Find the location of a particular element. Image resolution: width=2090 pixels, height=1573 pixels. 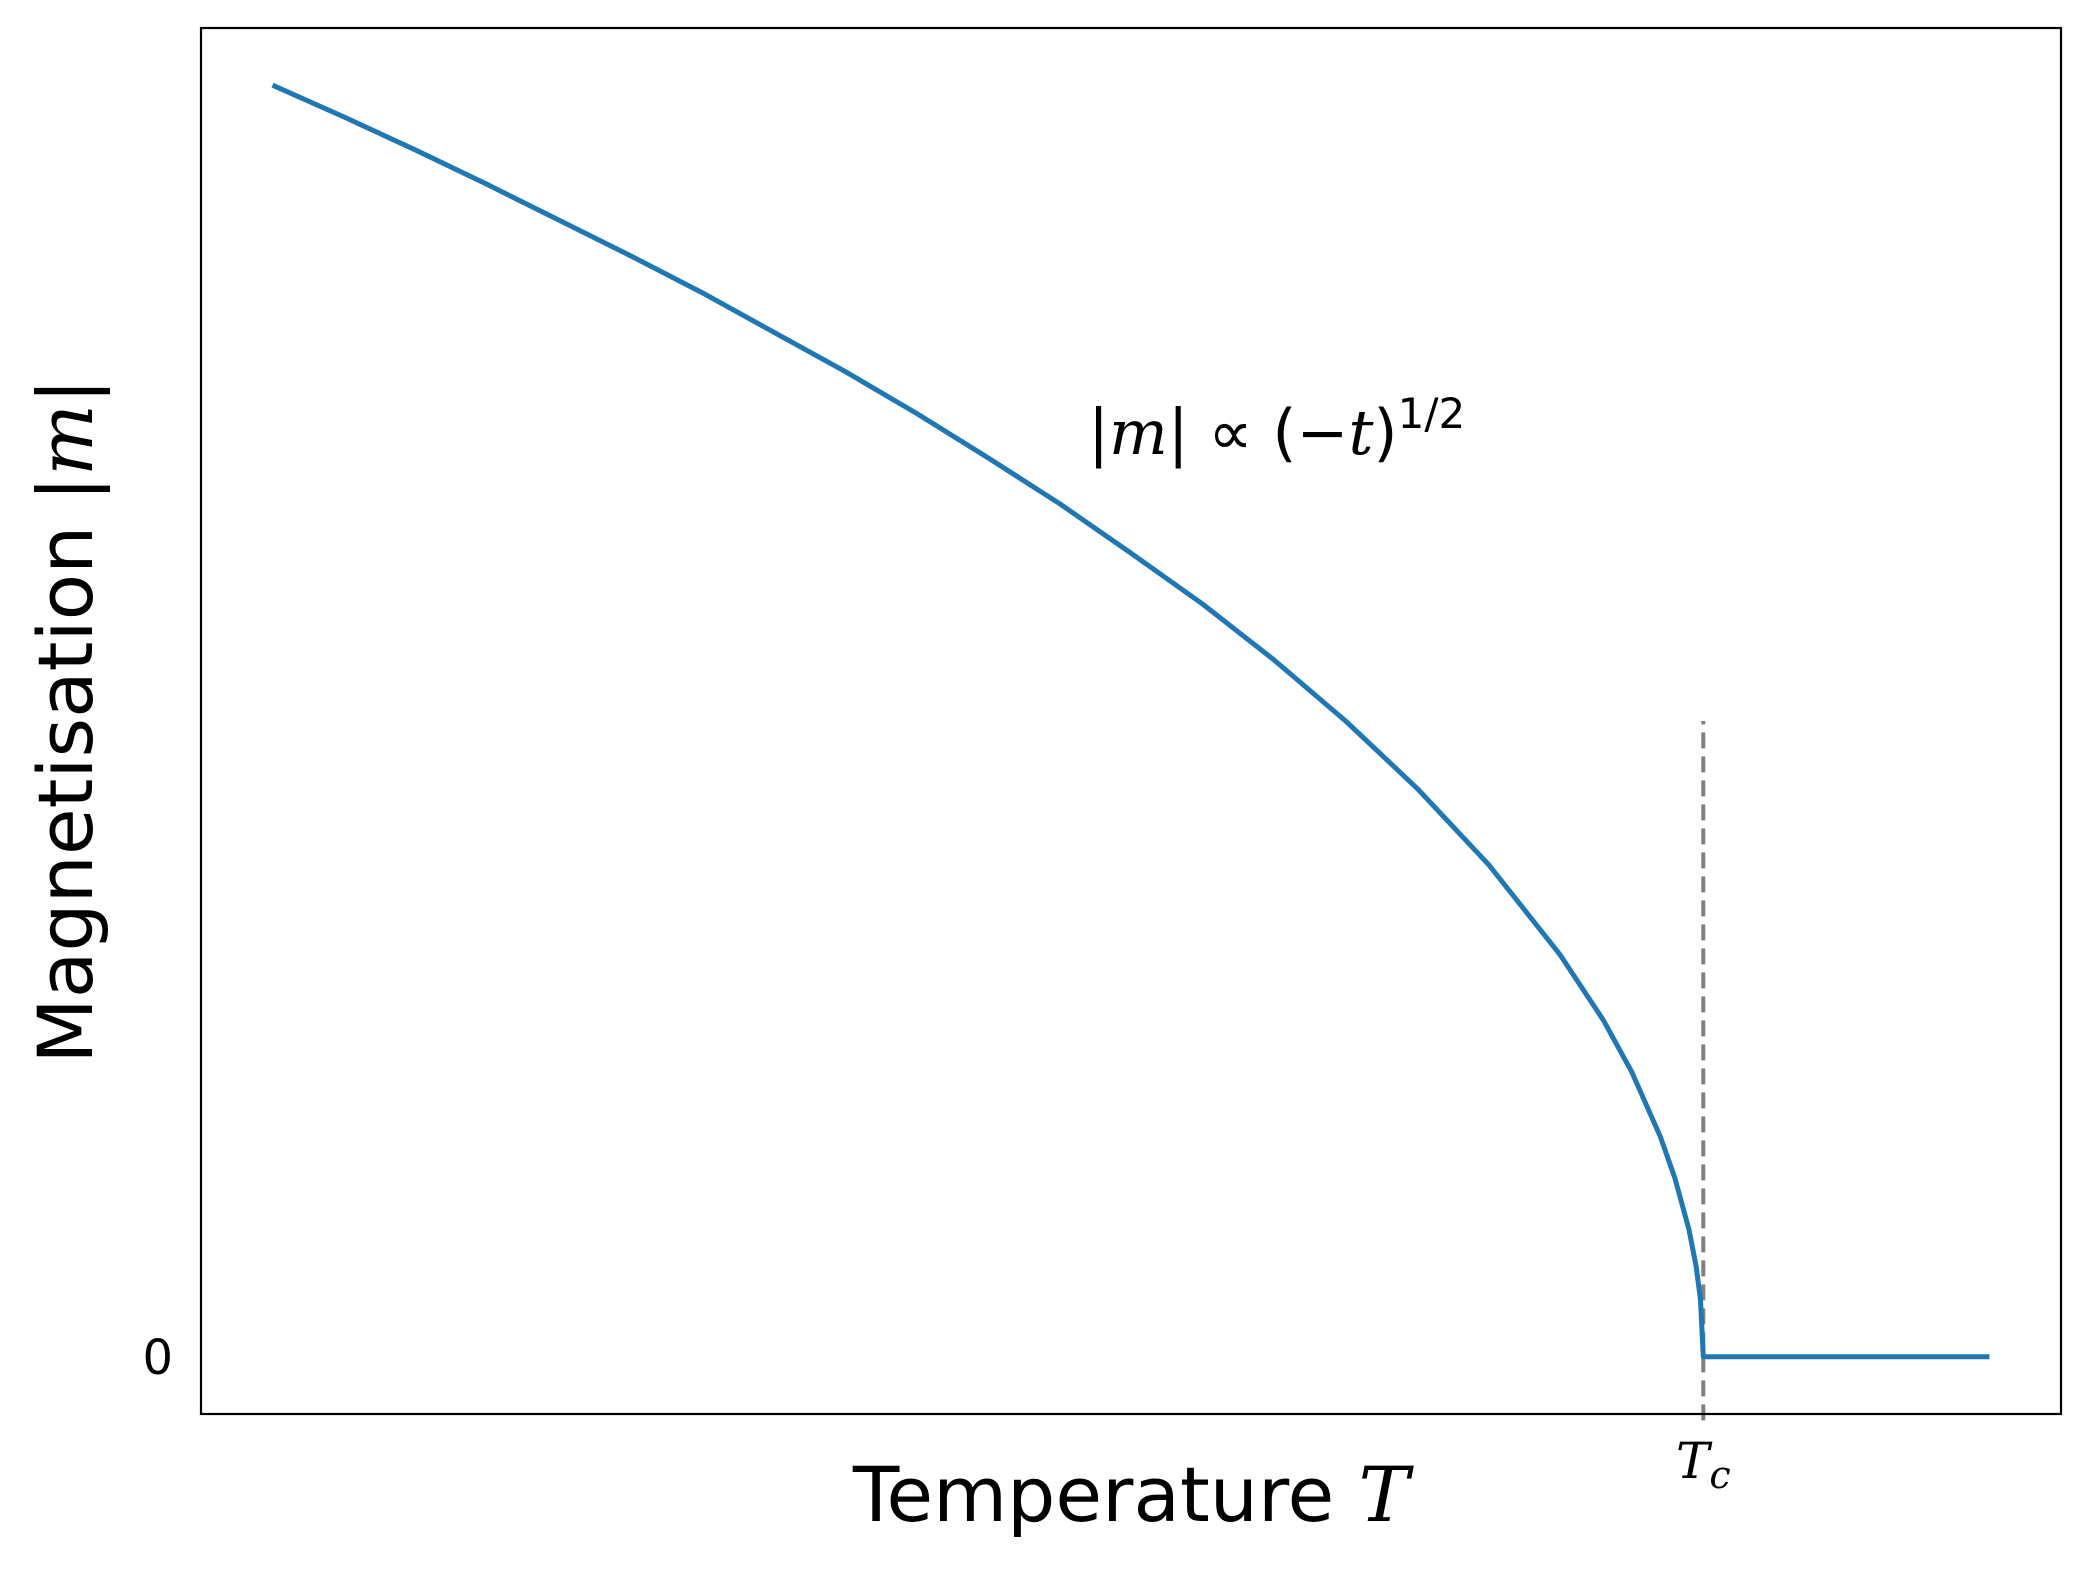

y-tick-label: 0 is located at coordinates (157, 1358).